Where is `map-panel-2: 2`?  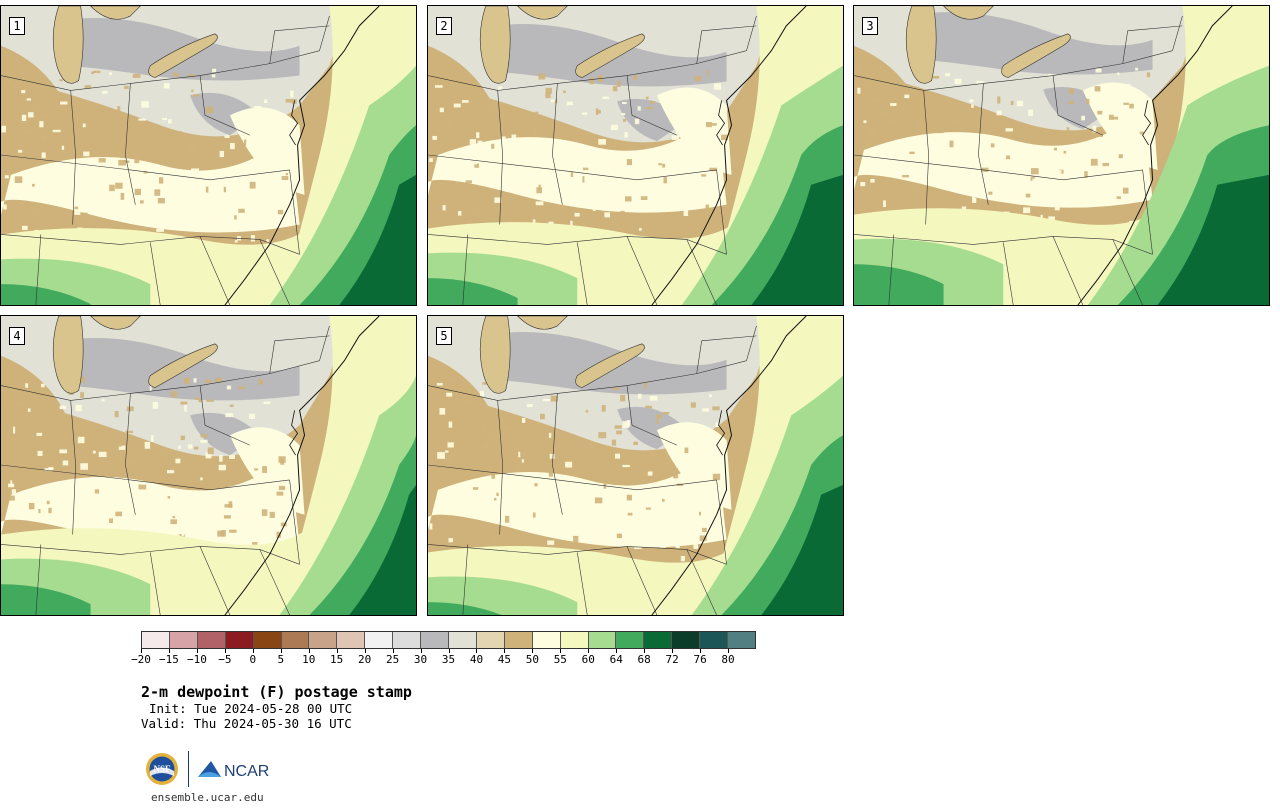
map-panel-2: 2 is located at coordinates (635, 155).